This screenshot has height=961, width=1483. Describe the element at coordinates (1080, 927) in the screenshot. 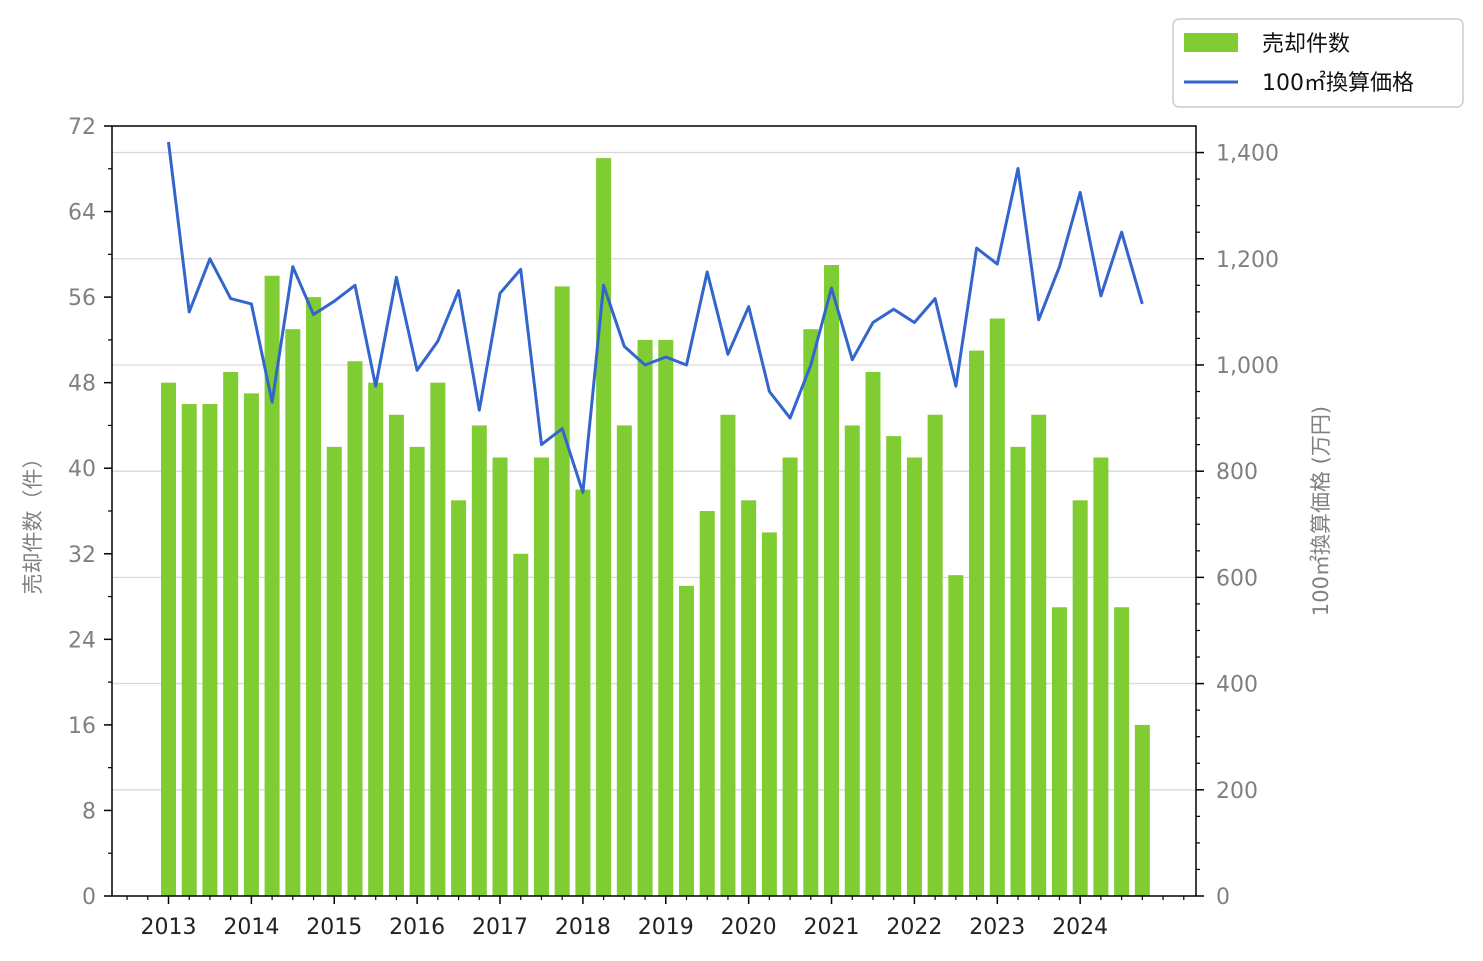

I see `x-tick-label-11: 2024` at that location.